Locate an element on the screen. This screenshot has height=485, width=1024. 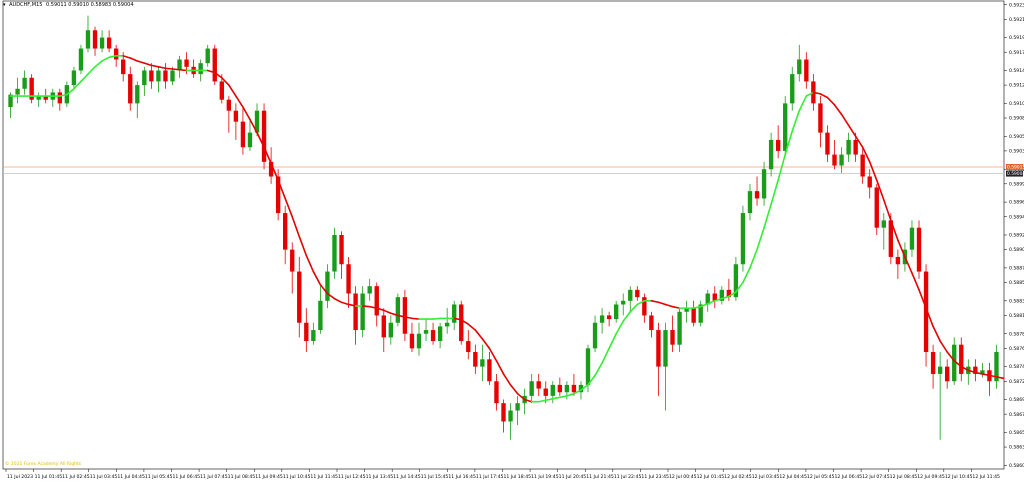
price-tick-label: 0.58990 is located at coordinates (1016, 184).